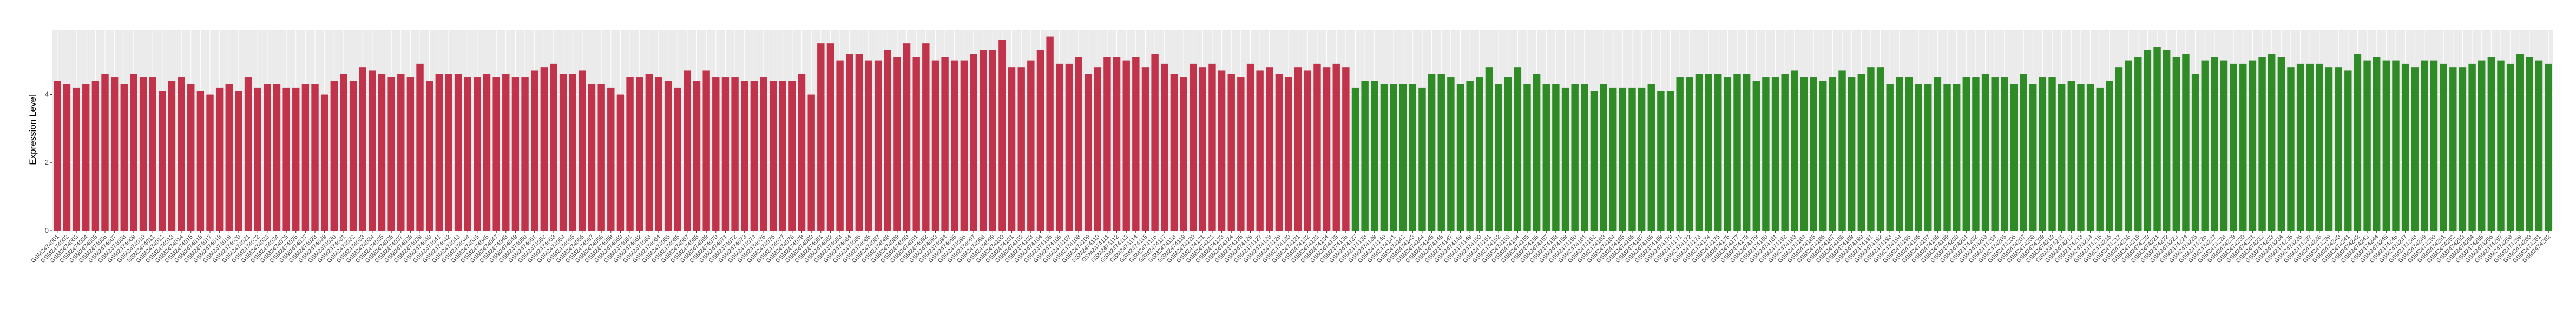 Image resolution: width=2576 pixels, height=314 pixels. Describe the element at coordinates (47, 162) in the screenshot. I see `y-tick-label: 2` at that location.